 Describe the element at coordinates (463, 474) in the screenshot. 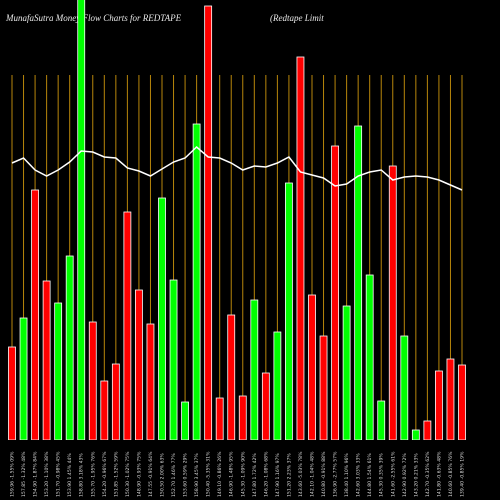

I see `x-tick-label: 139.40 -0.85% 19%` at that location.